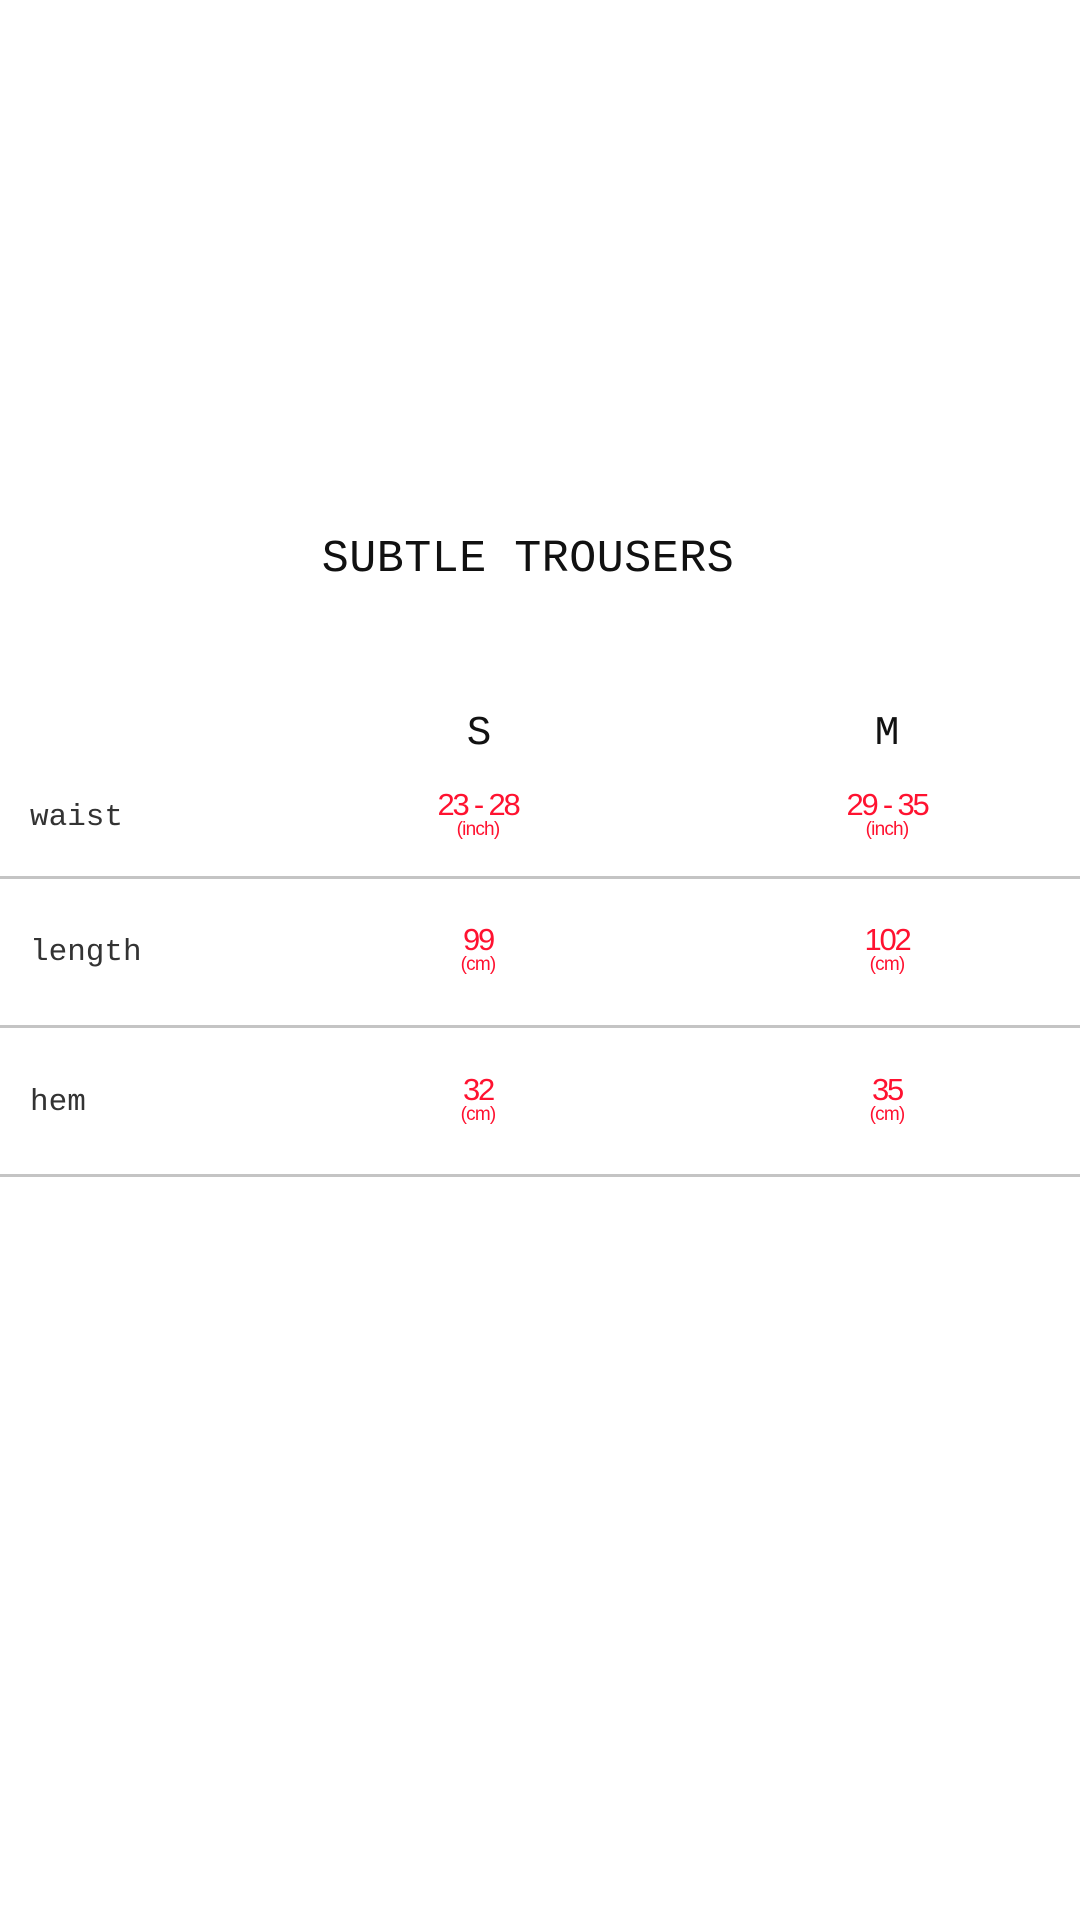  I want to click on row-label-length: length, so click(86, 952).